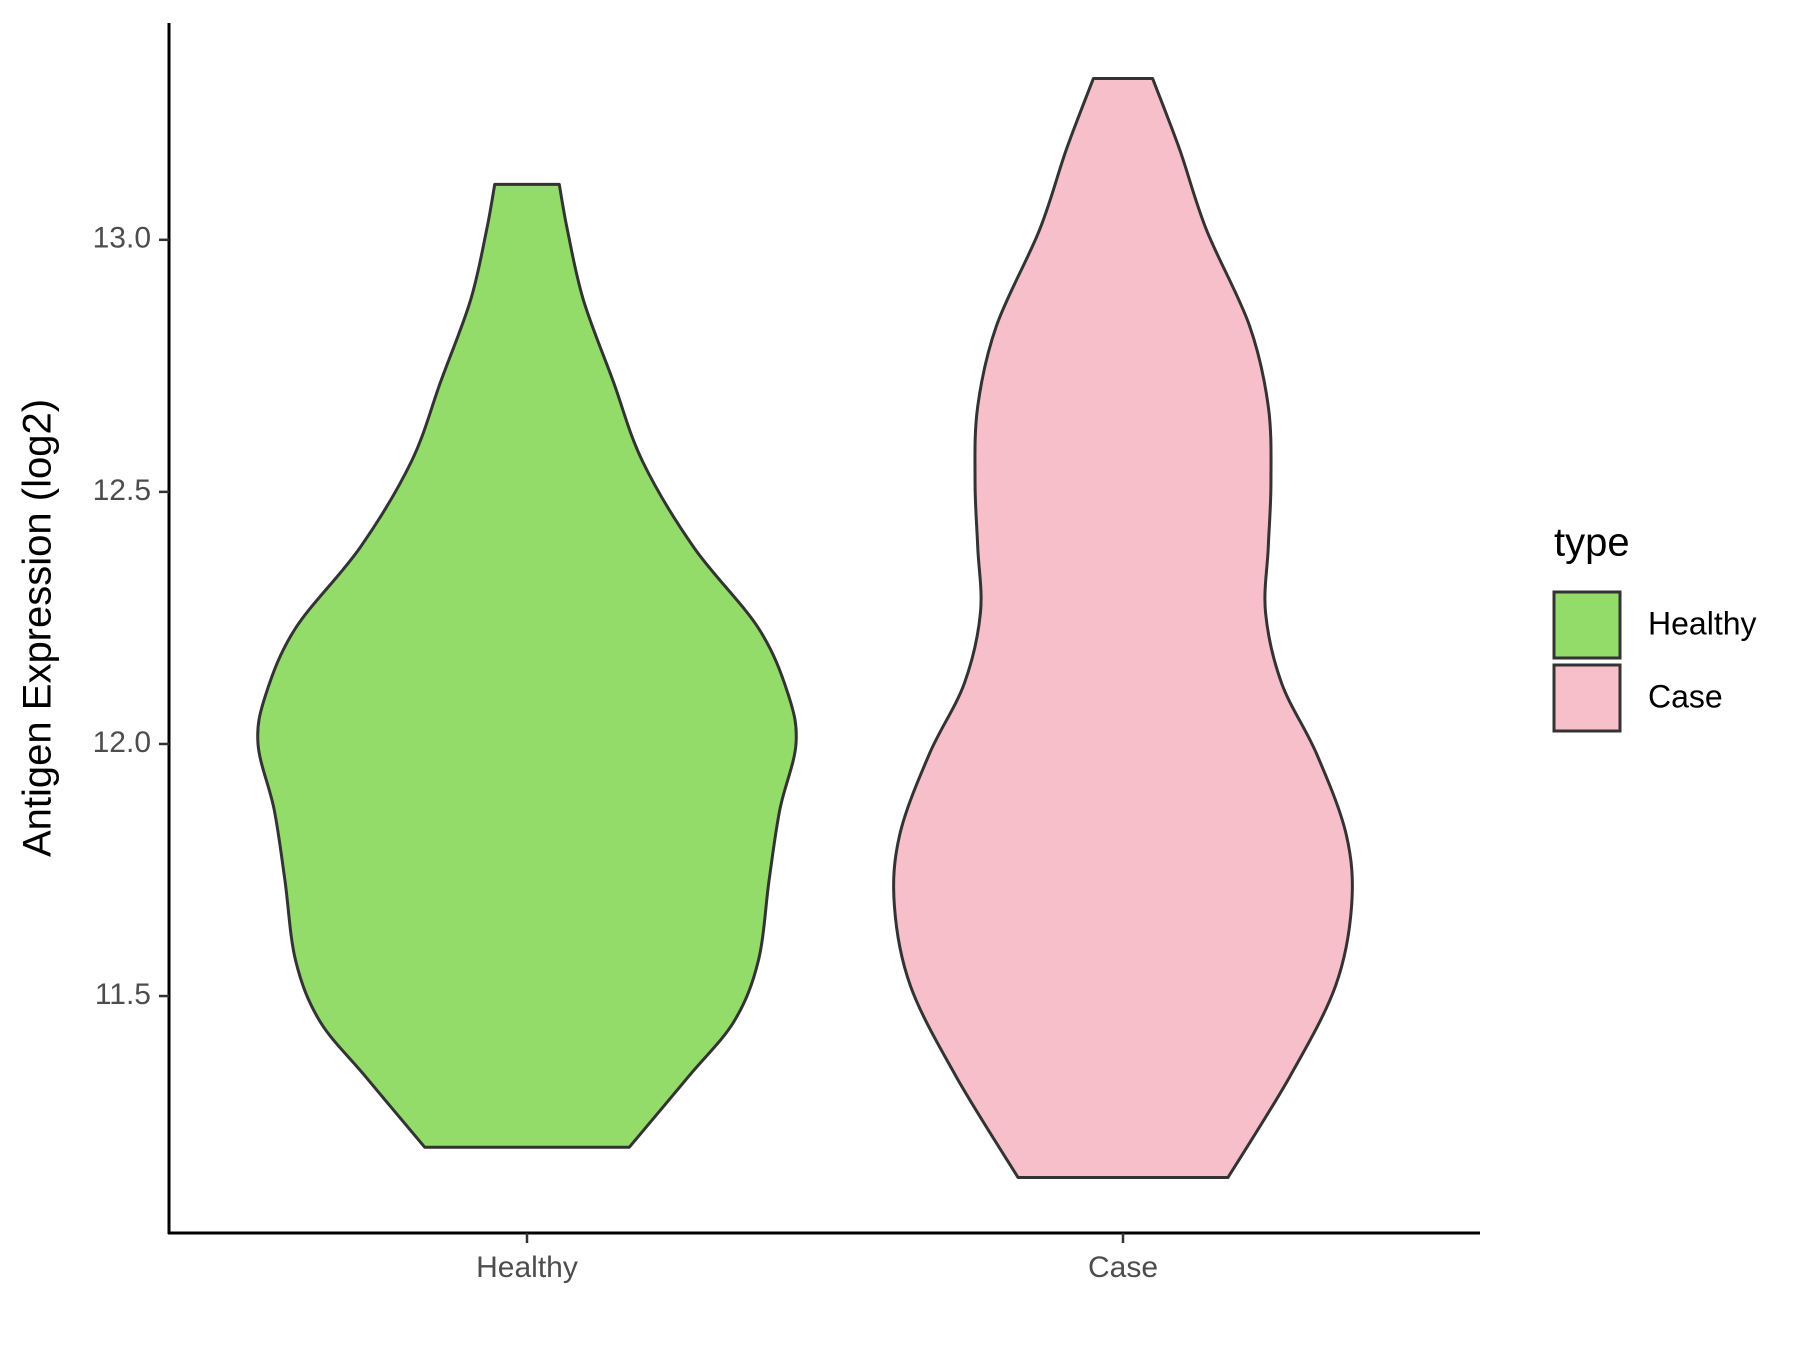  Describe the element at coordinates (1123, 1267) in the screenshot. I see `x-tick-label: Case` at that location.